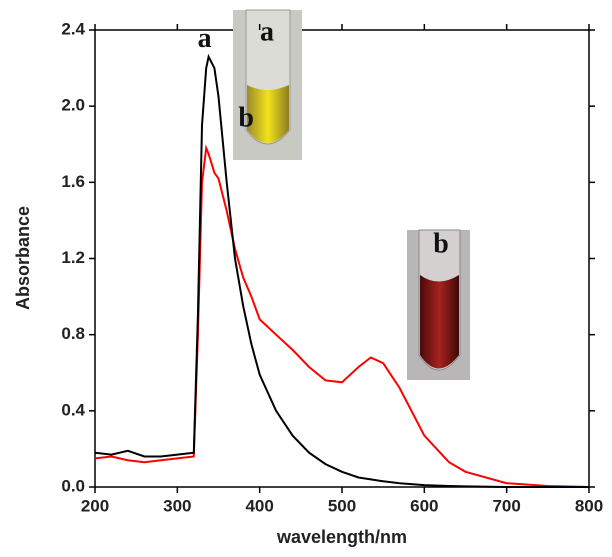  Describe the element at coordinates (246, 117) in the screenshot. I see `curve-label: b` at that location.